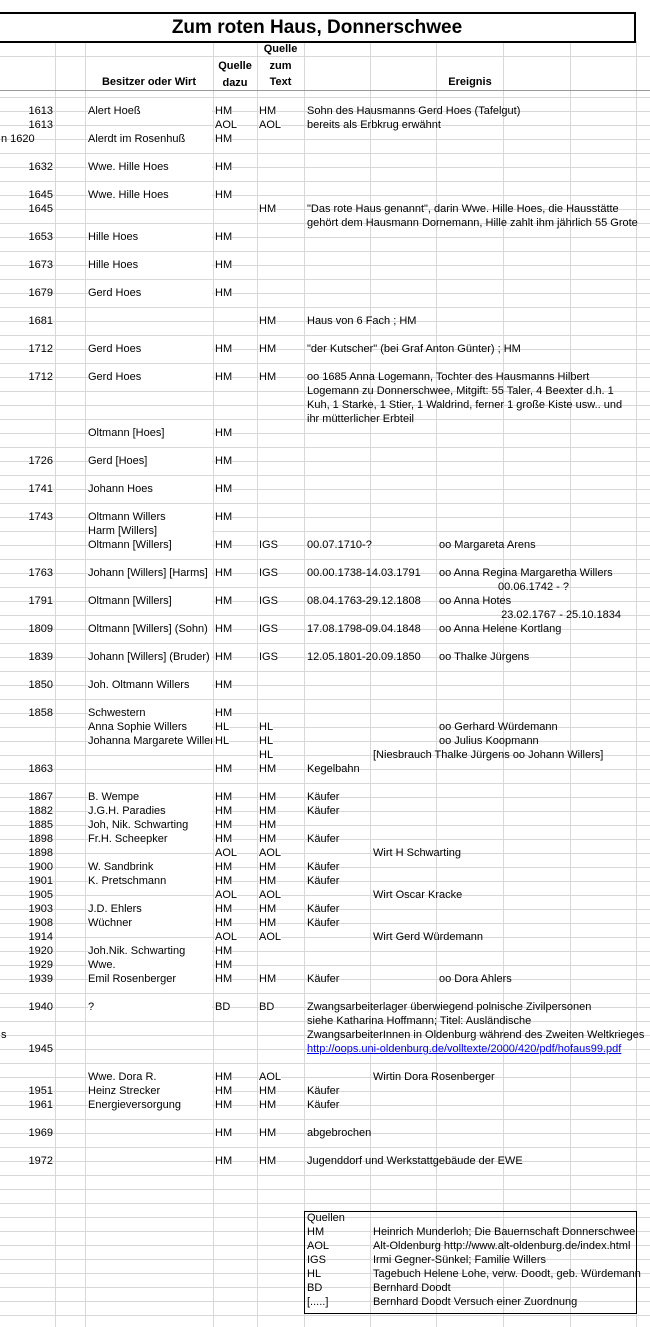  What do you see at coordinates (40, 237) in the screenshot?
I see `year: 1653` at bounding box center [40, 237].